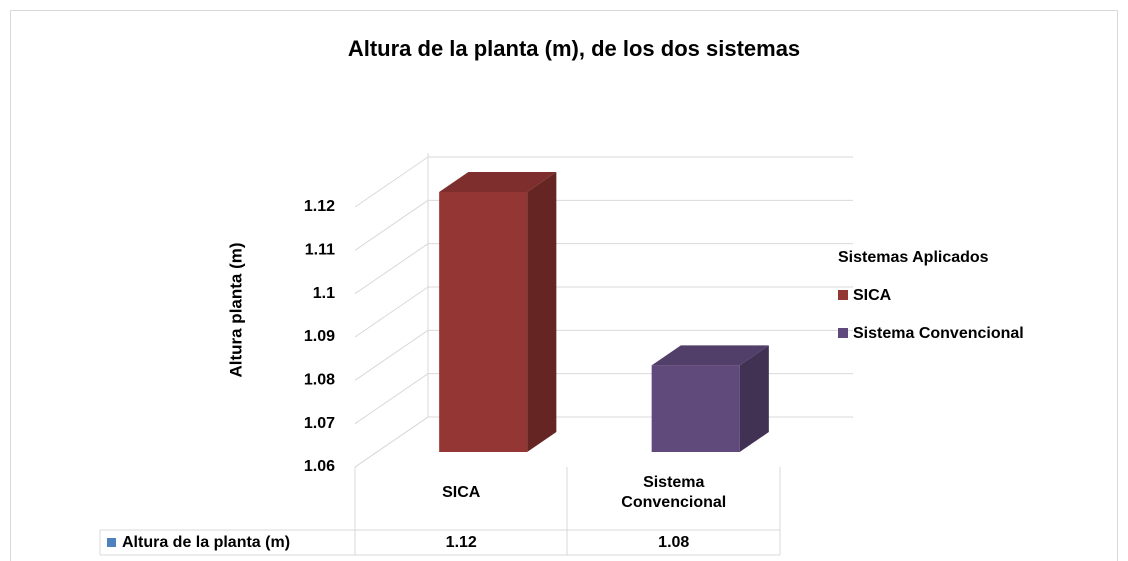 This screenshot has height=561, width=1128. What do you see at coordinates (319, 380) in the screenshot?
I see `y-tick-label: 1.08` at bounding box center [319, 380].